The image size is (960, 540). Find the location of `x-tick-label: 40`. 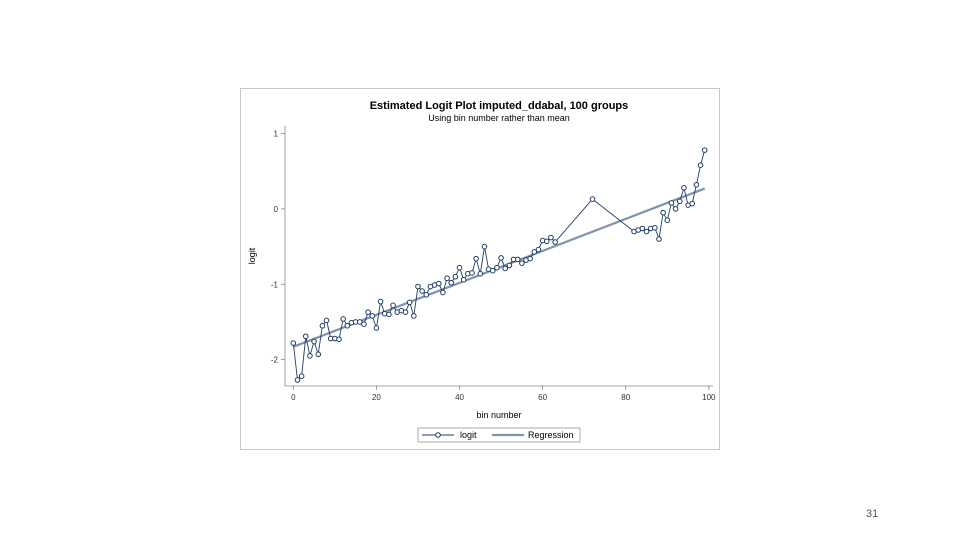

x-tick-label: 40 is located at coordinates (459, 397).